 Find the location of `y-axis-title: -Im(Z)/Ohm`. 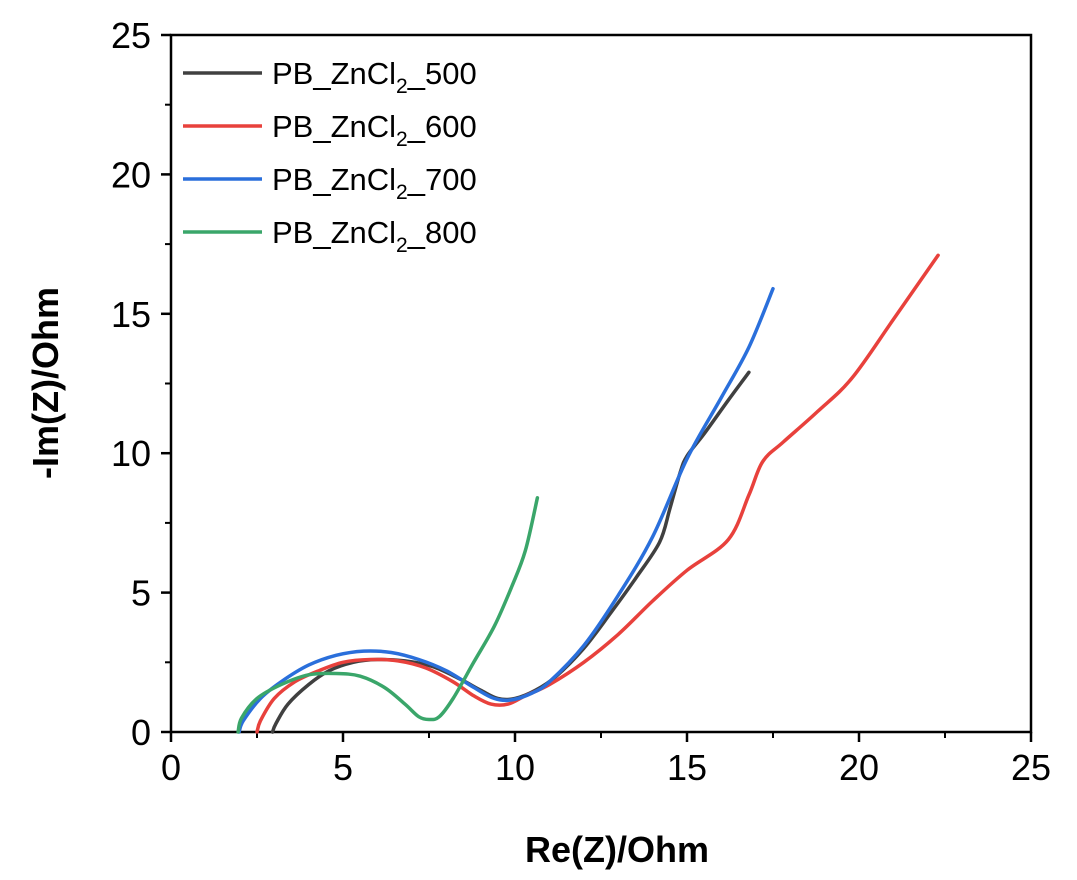

y-axis-title: -Im(Z)/Ohm is located at coordinates (45, 383).